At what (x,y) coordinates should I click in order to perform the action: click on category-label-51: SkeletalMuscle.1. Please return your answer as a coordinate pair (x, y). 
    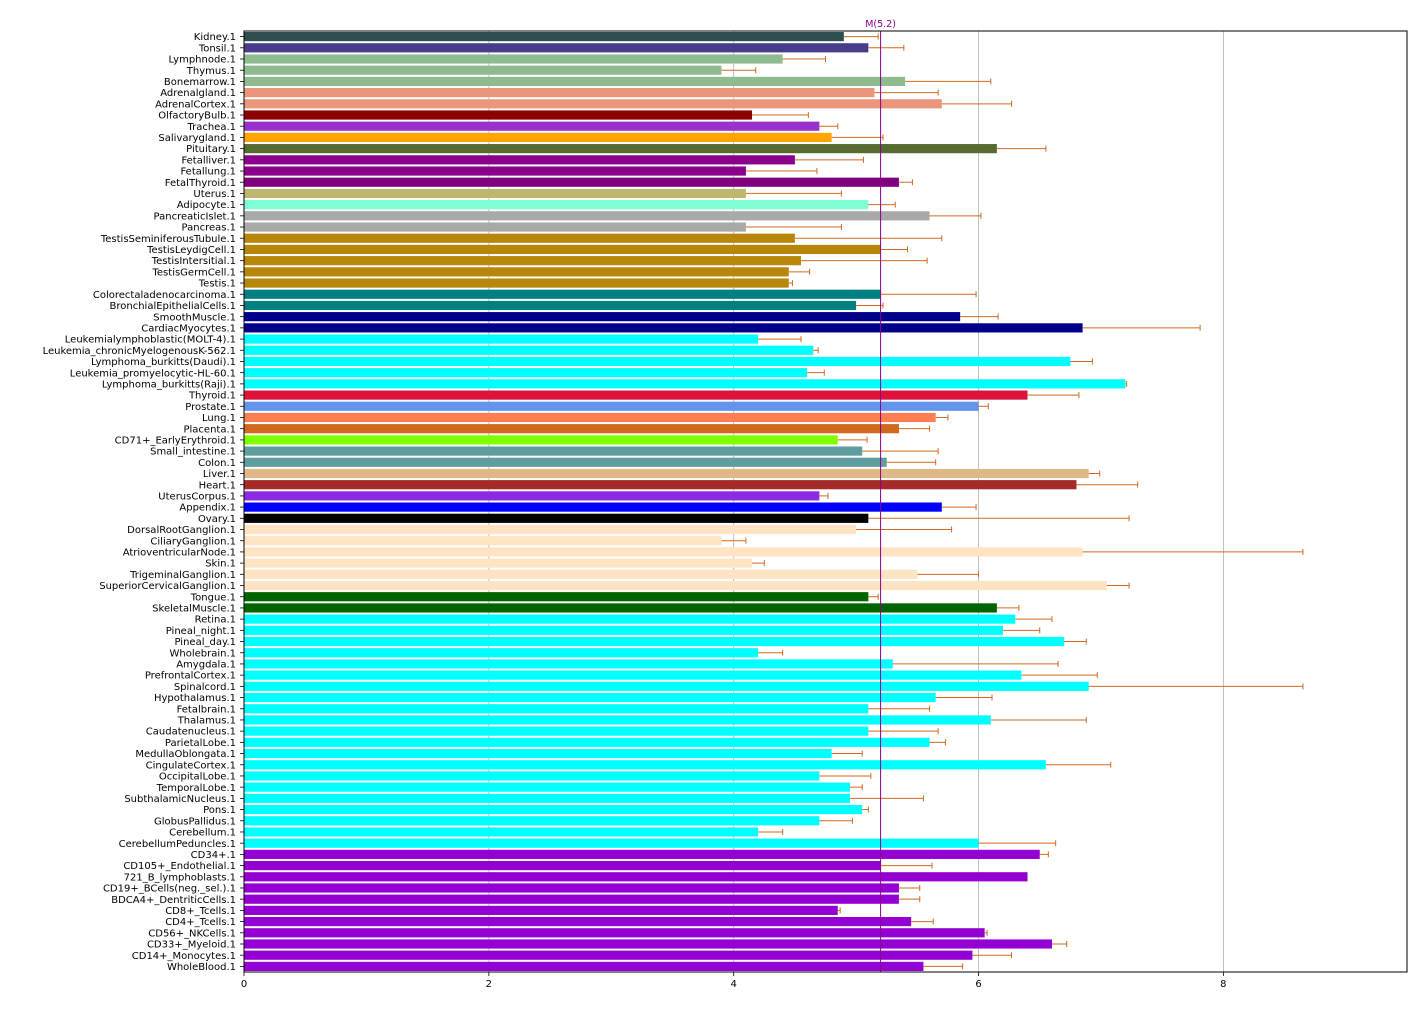
    Looking at the image, I should click on (194, 609).